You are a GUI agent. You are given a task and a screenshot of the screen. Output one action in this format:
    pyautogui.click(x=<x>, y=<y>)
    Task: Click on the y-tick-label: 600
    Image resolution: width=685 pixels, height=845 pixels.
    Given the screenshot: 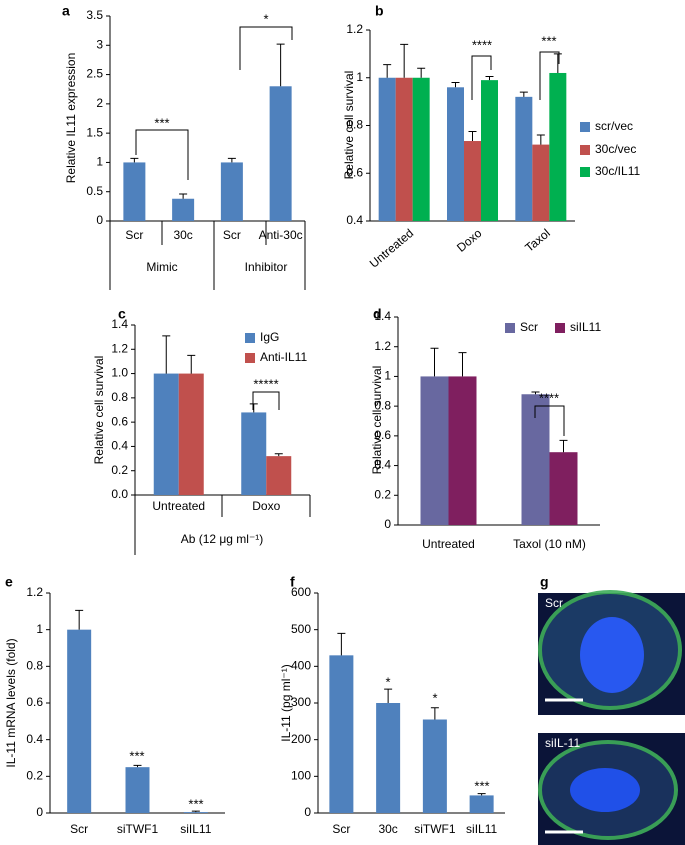 What is the action you would take?
    pyautogui.click(x=301, y=592)
    